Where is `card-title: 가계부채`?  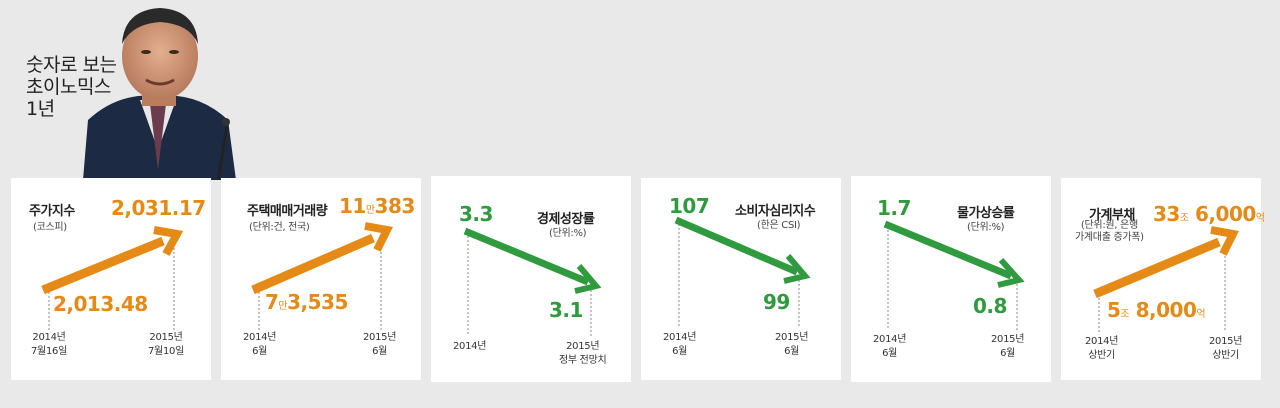
card-title: 가계부채 is located at coordinates (1112, 215).